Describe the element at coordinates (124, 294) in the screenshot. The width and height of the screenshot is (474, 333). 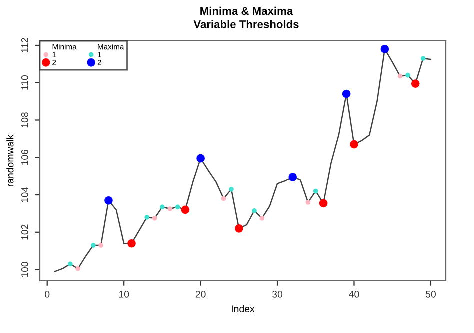
I see `x-tick-label: 10` at that location.